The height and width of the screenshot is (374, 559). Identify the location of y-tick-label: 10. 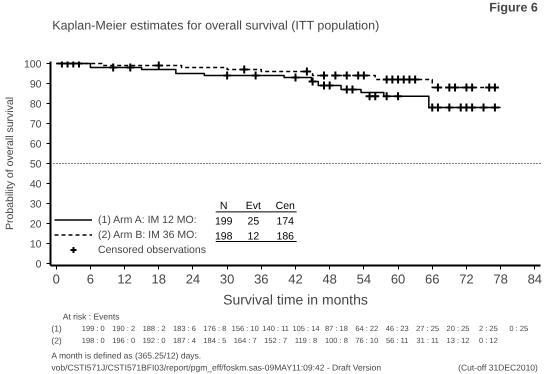
(36, 244).